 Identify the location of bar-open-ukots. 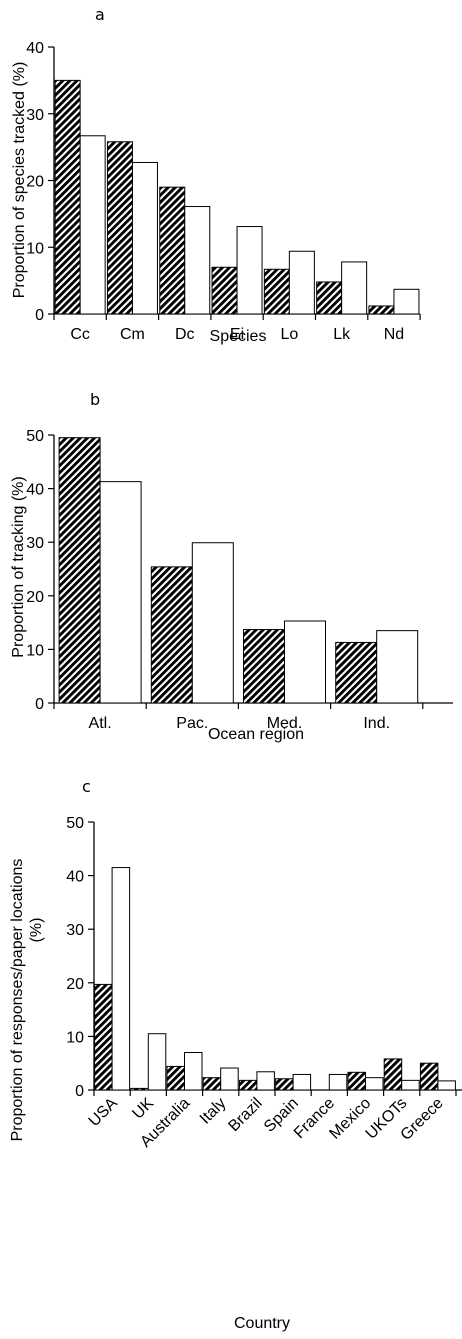
(410, 1085).